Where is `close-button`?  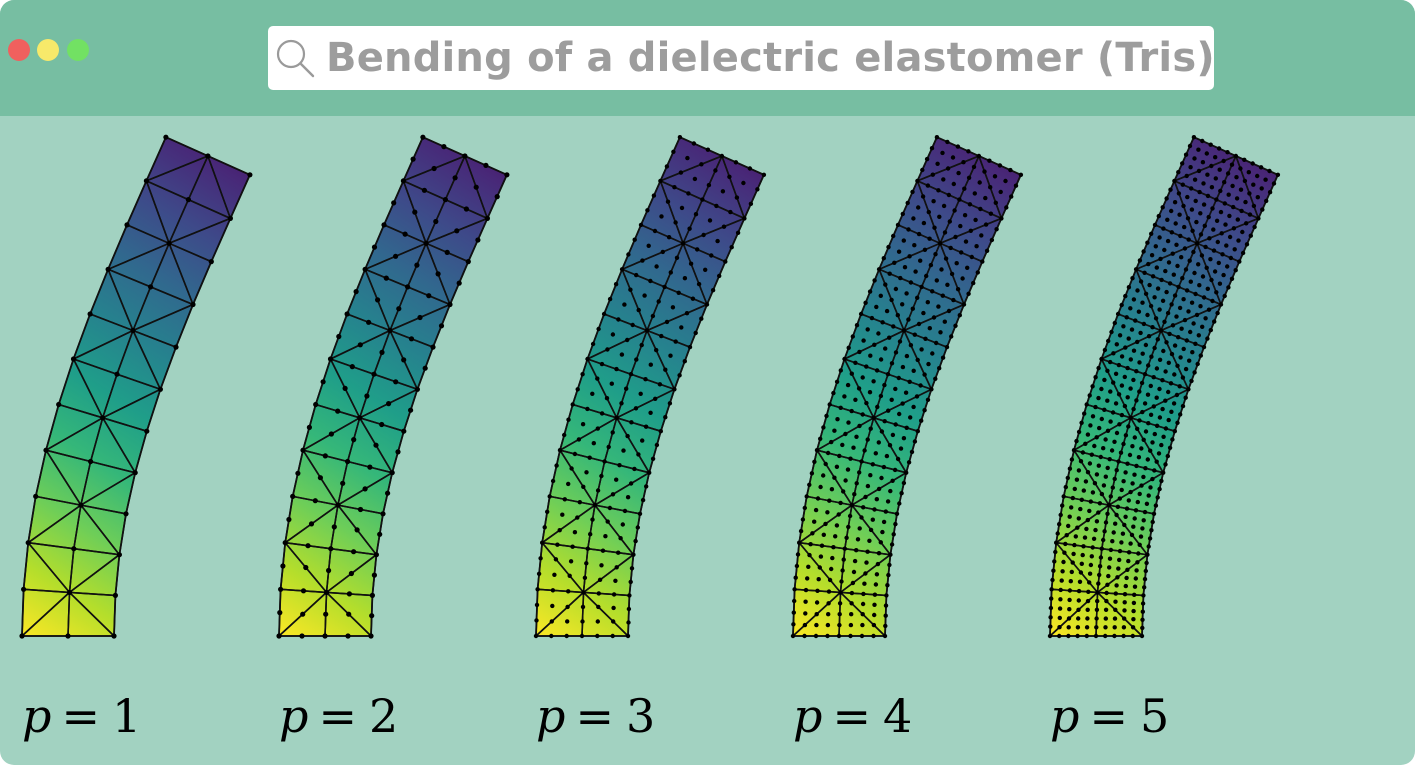 close-button is located at coordinates (19, 50).